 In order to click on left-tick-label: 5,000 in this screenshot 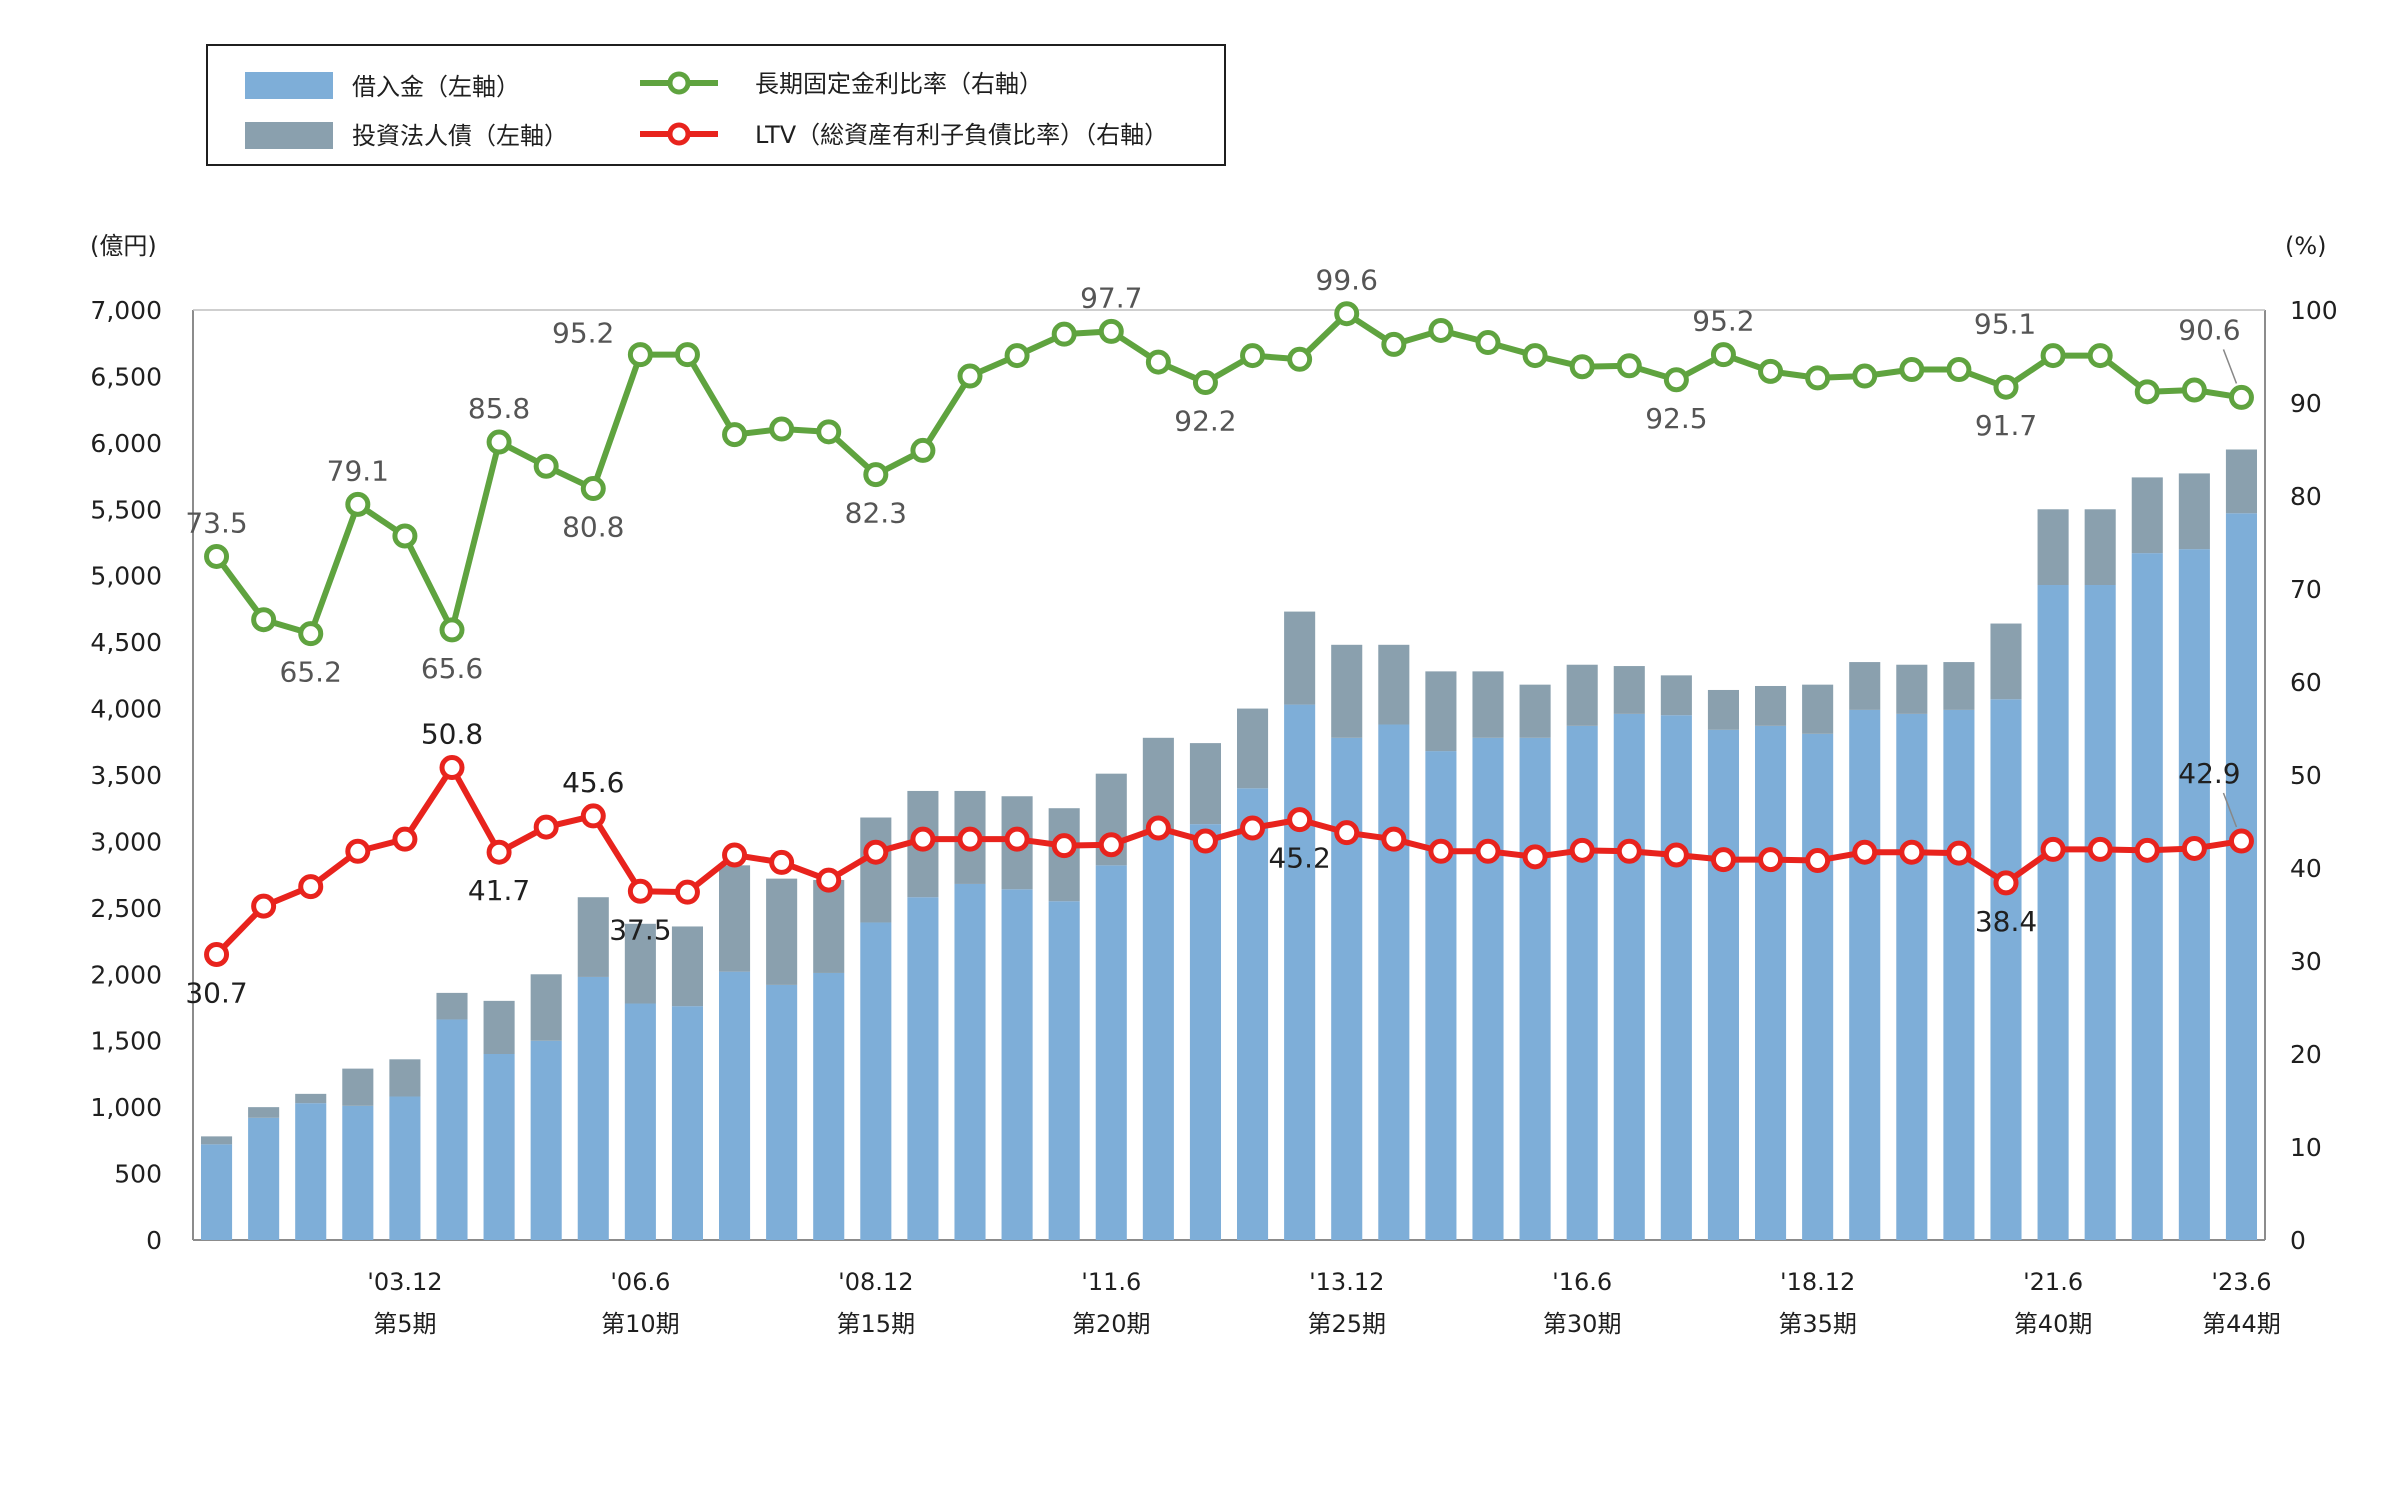, I will do `click(126, 576)`.